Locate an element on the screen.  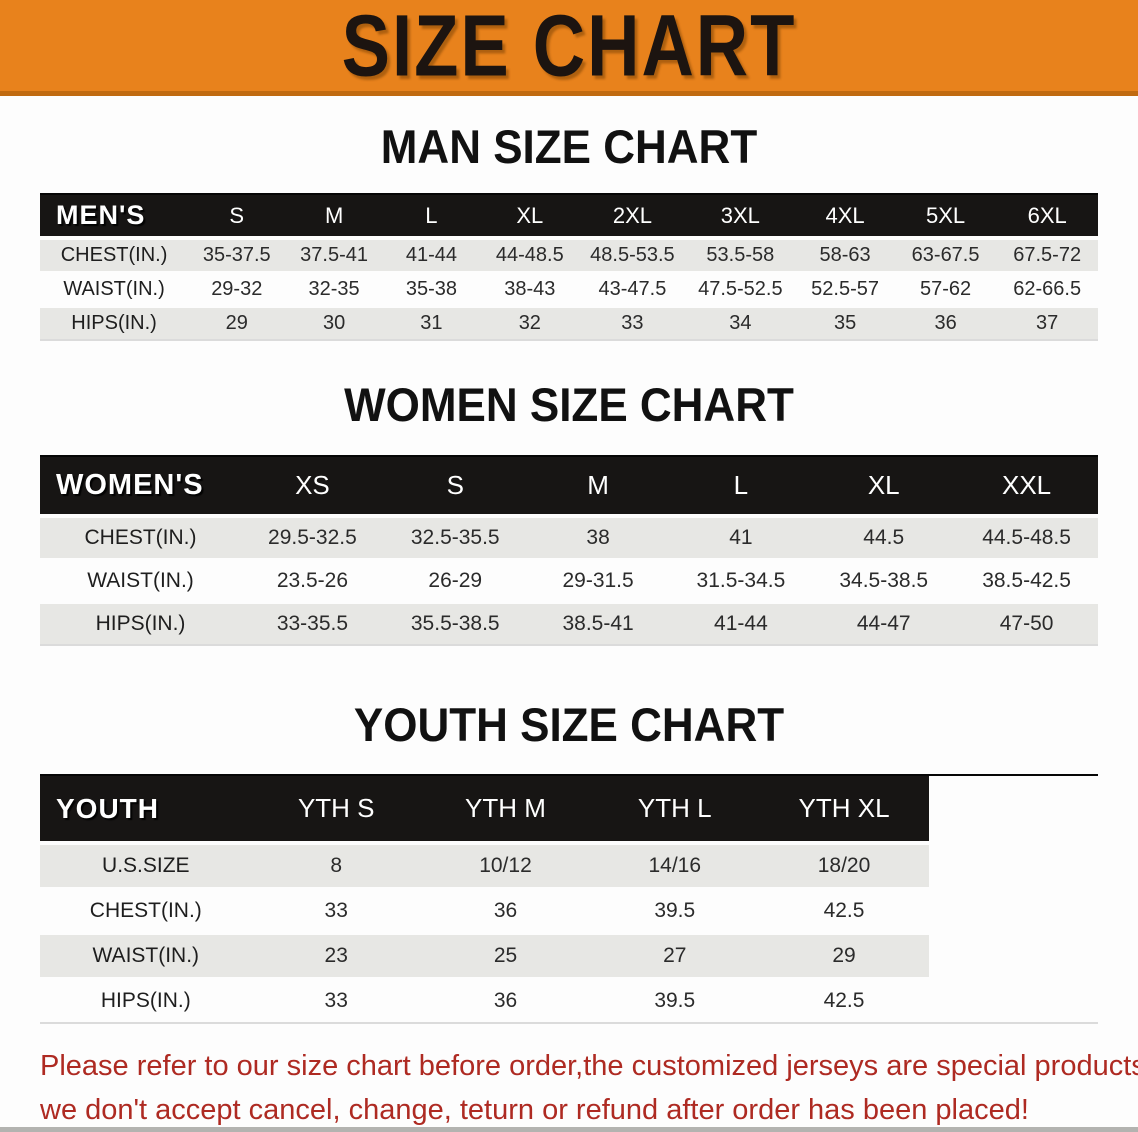
size-value-cell: 18/20 is located at coordinates (844, 865).